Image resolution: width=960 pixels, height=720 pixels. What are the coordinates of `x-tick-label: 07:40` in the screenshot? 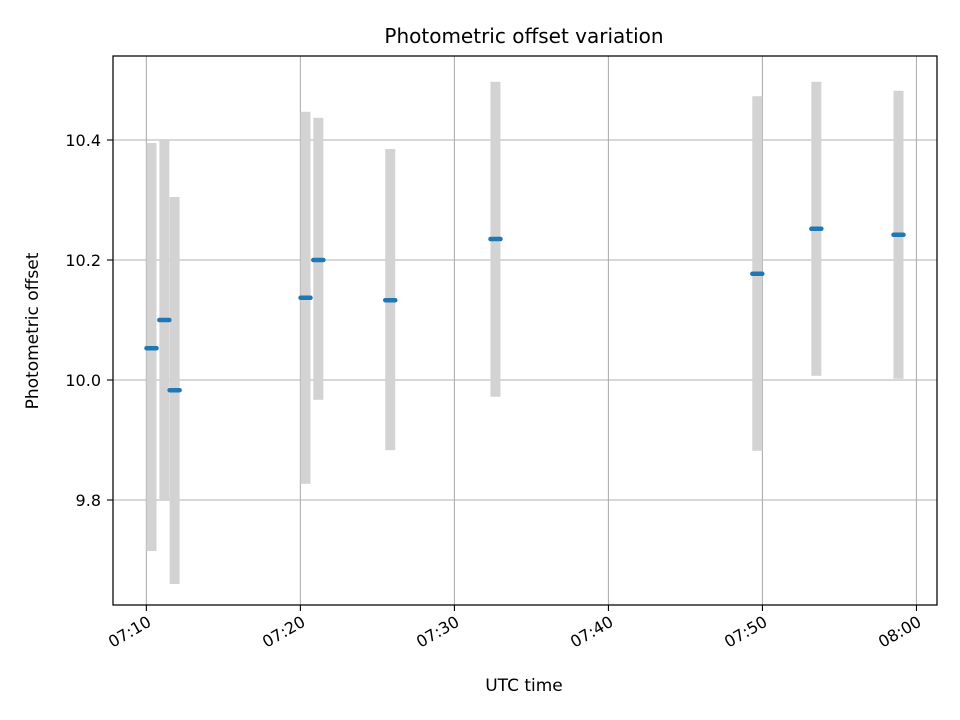 It's located at (591, 632).